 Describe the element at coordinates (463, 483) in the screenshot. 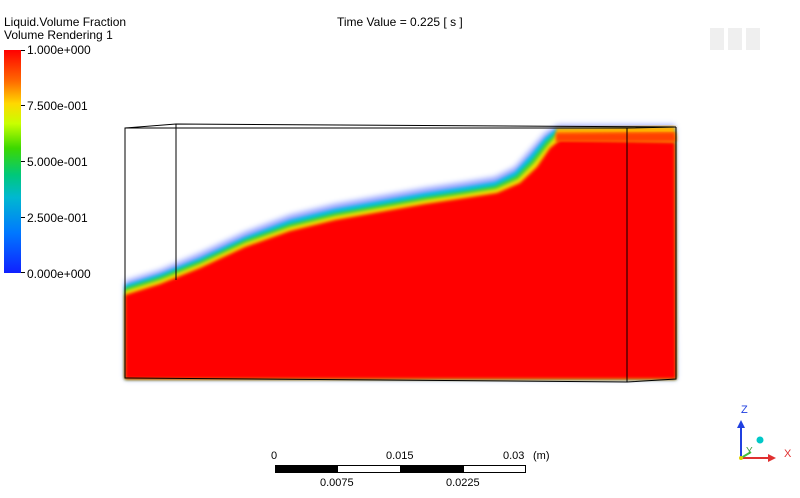

I see `scale-bar-label: 0.0225` at that location.